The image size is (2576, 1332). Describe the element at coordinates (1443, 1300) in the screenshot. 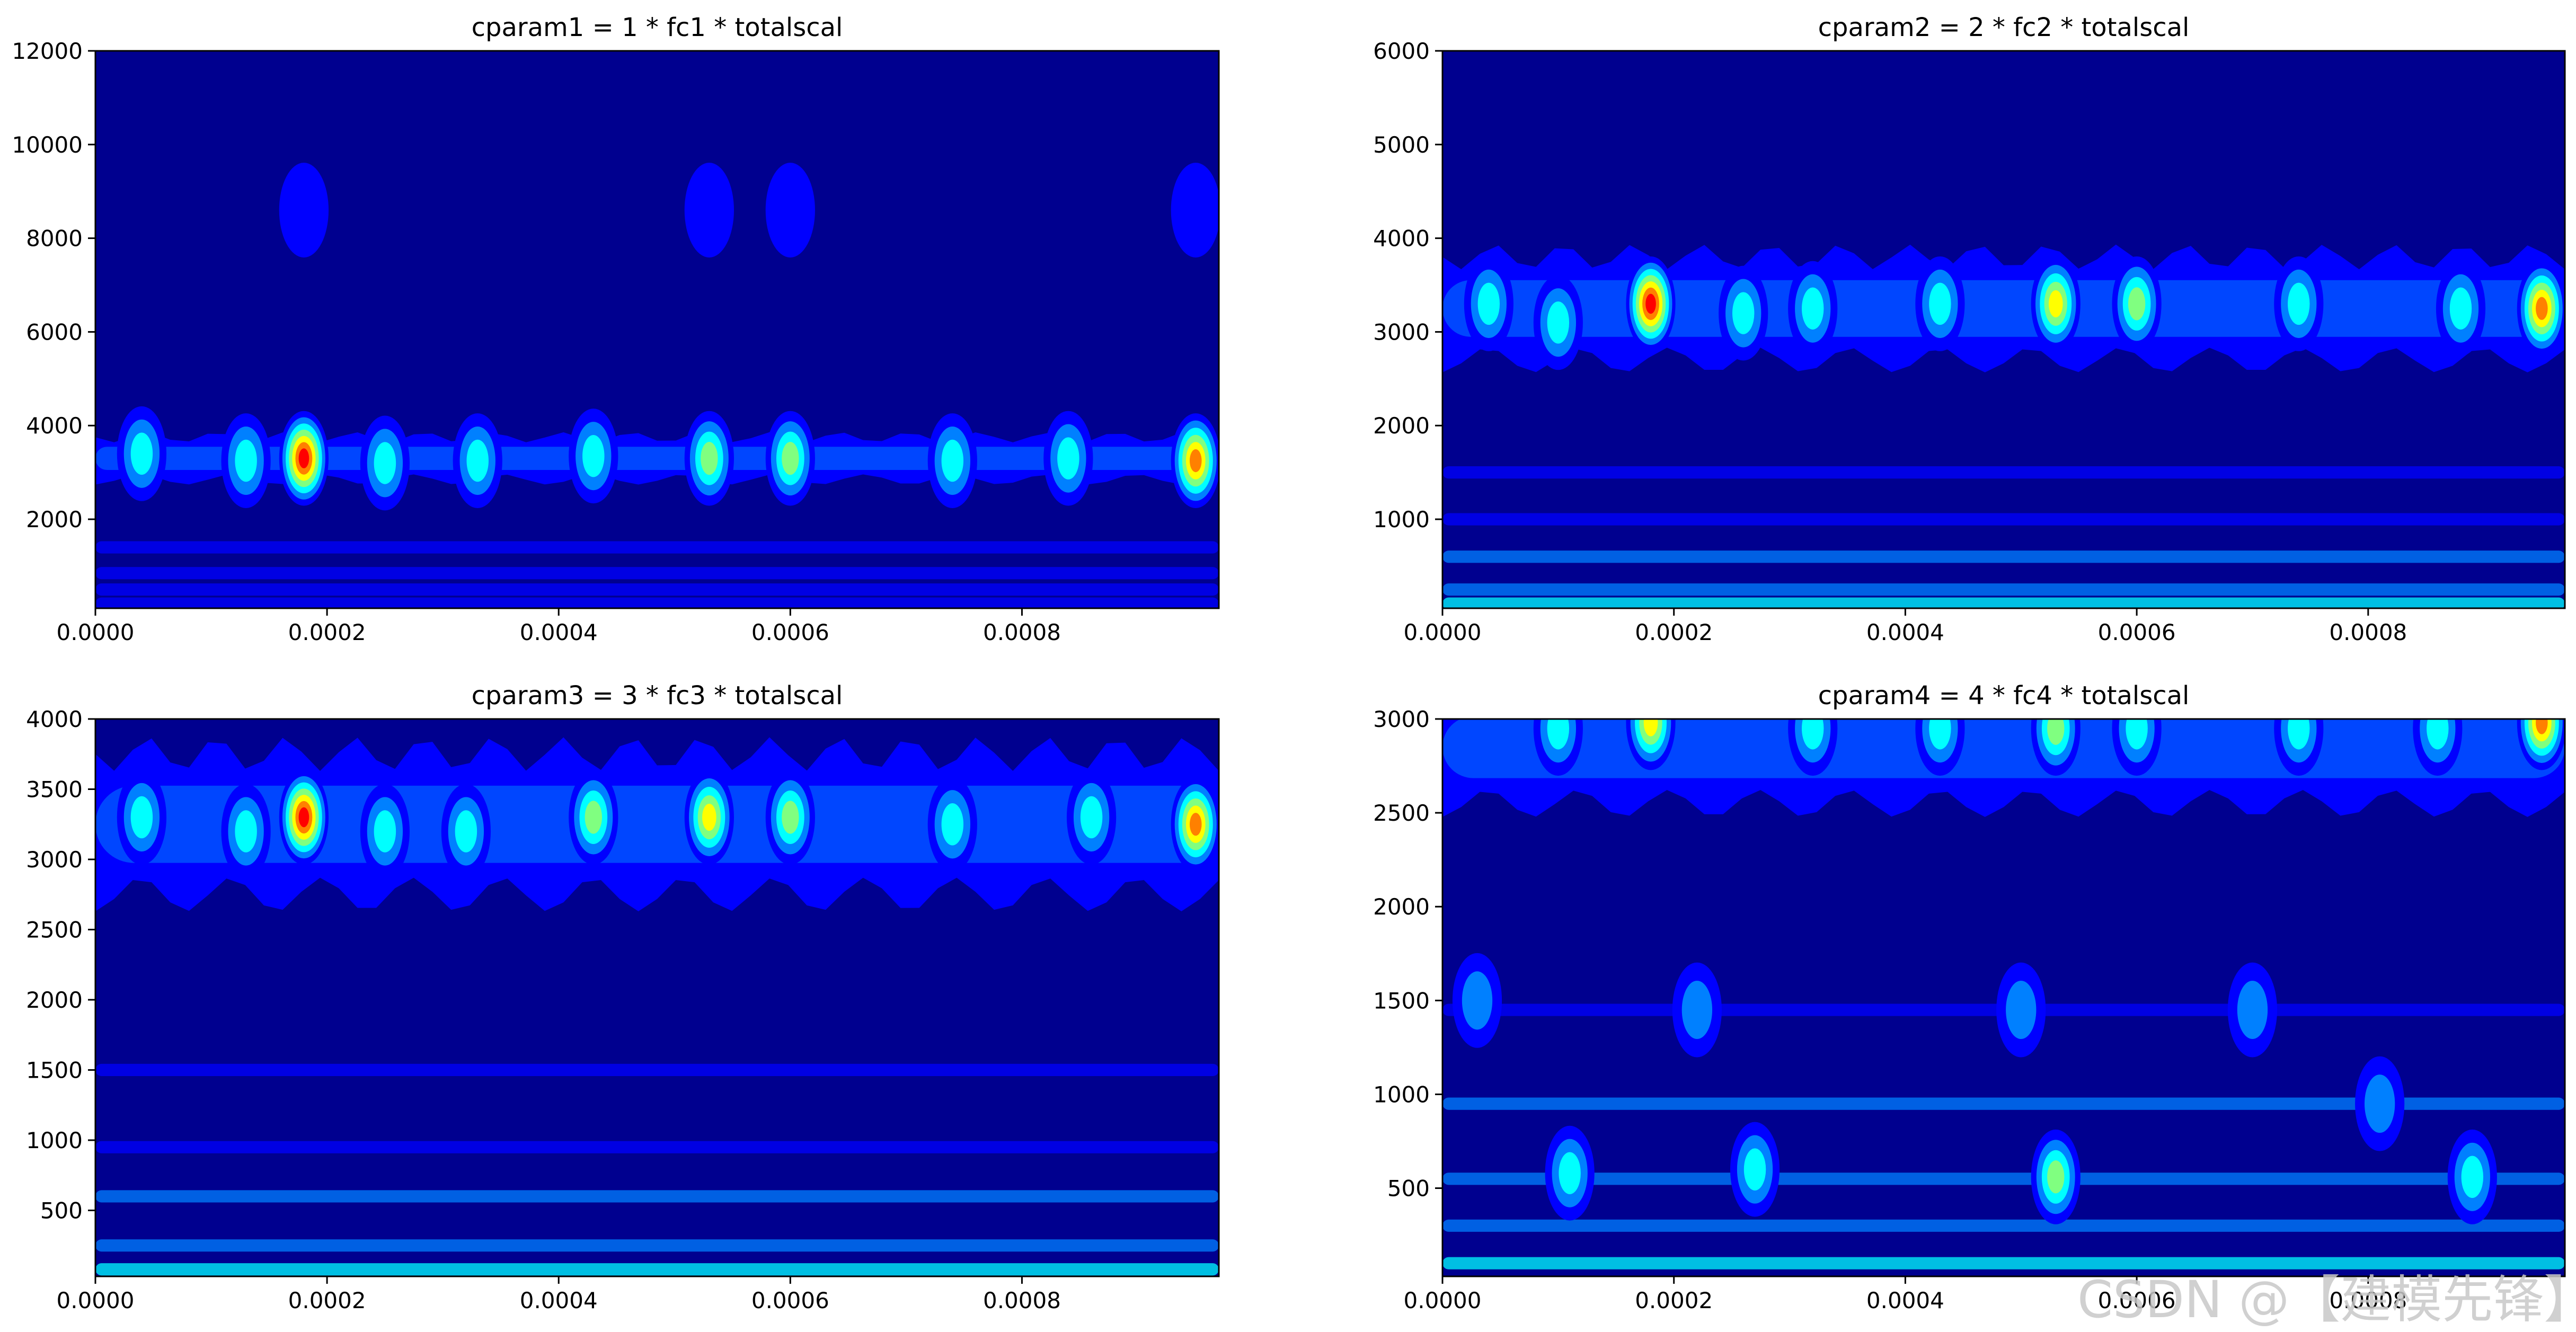

I see `x-tick-label: 0.0000` at that location.